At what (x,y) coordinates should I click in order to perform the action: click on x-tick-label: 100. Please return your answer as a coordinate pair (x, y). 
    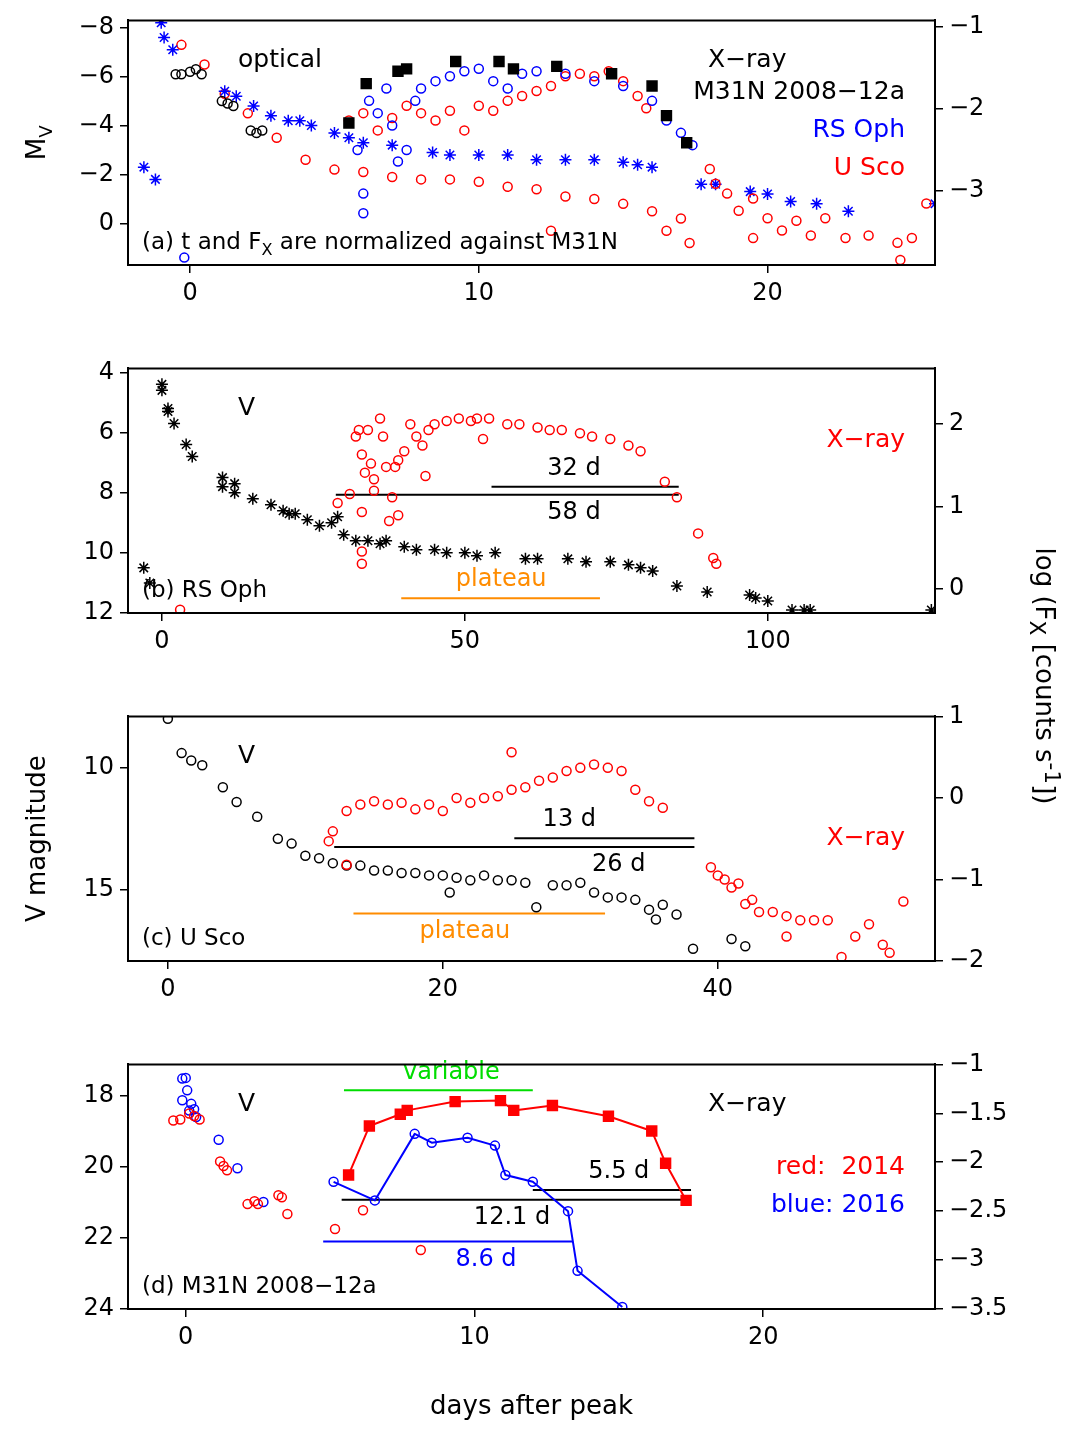
    Looking at the image, I should click on (767, 639).